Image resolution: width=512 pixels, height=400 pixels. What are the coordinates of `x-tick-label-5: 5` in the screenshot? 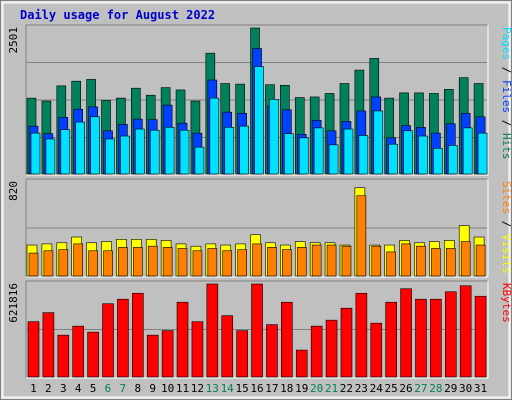 It's located at (93, 388).